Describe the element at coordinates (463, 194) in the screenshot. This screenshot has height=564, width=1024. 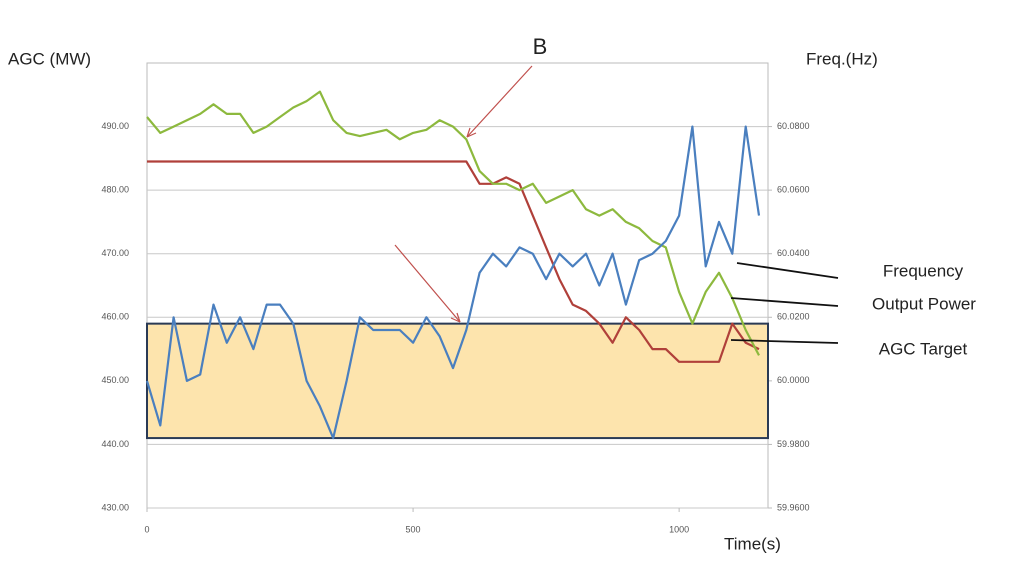
I see `arrows` at that location.